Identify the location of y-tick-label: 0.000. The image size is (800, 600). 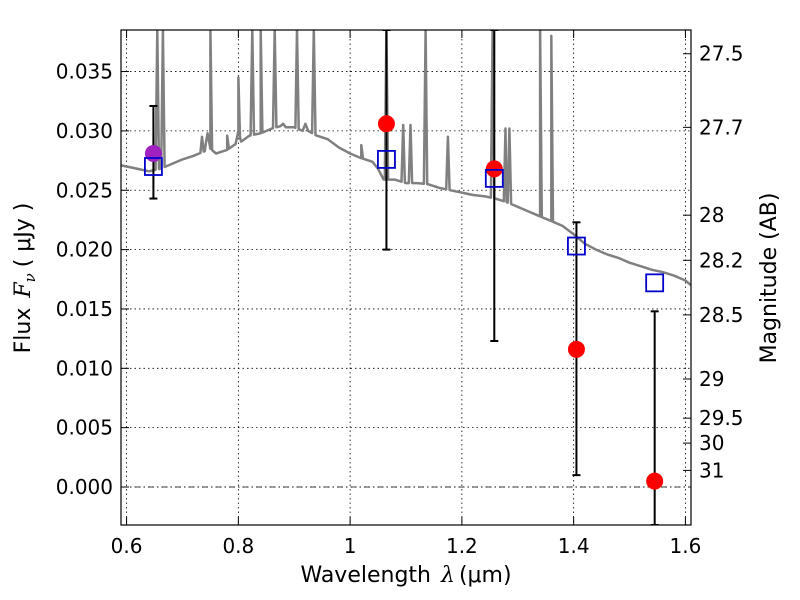
(84, 487).